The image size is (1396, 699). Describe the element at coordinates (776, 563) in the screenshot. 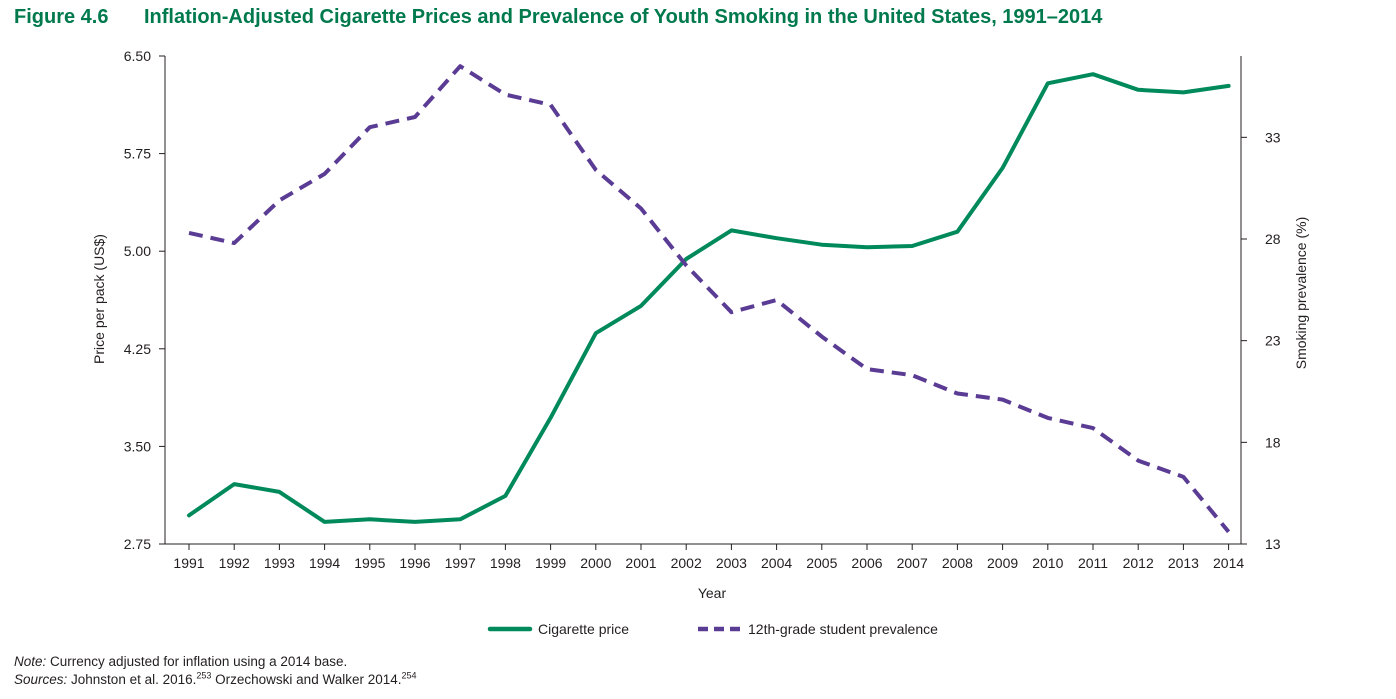

I see `x-tick-label: 2004` at that location.